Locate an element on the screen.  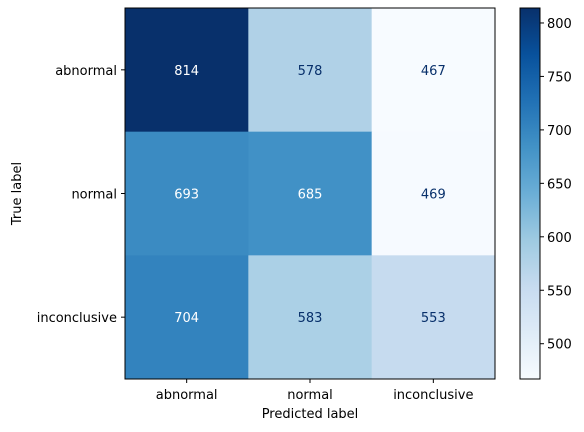
cell-value-label: 553 is located at coordinates (433, 318).